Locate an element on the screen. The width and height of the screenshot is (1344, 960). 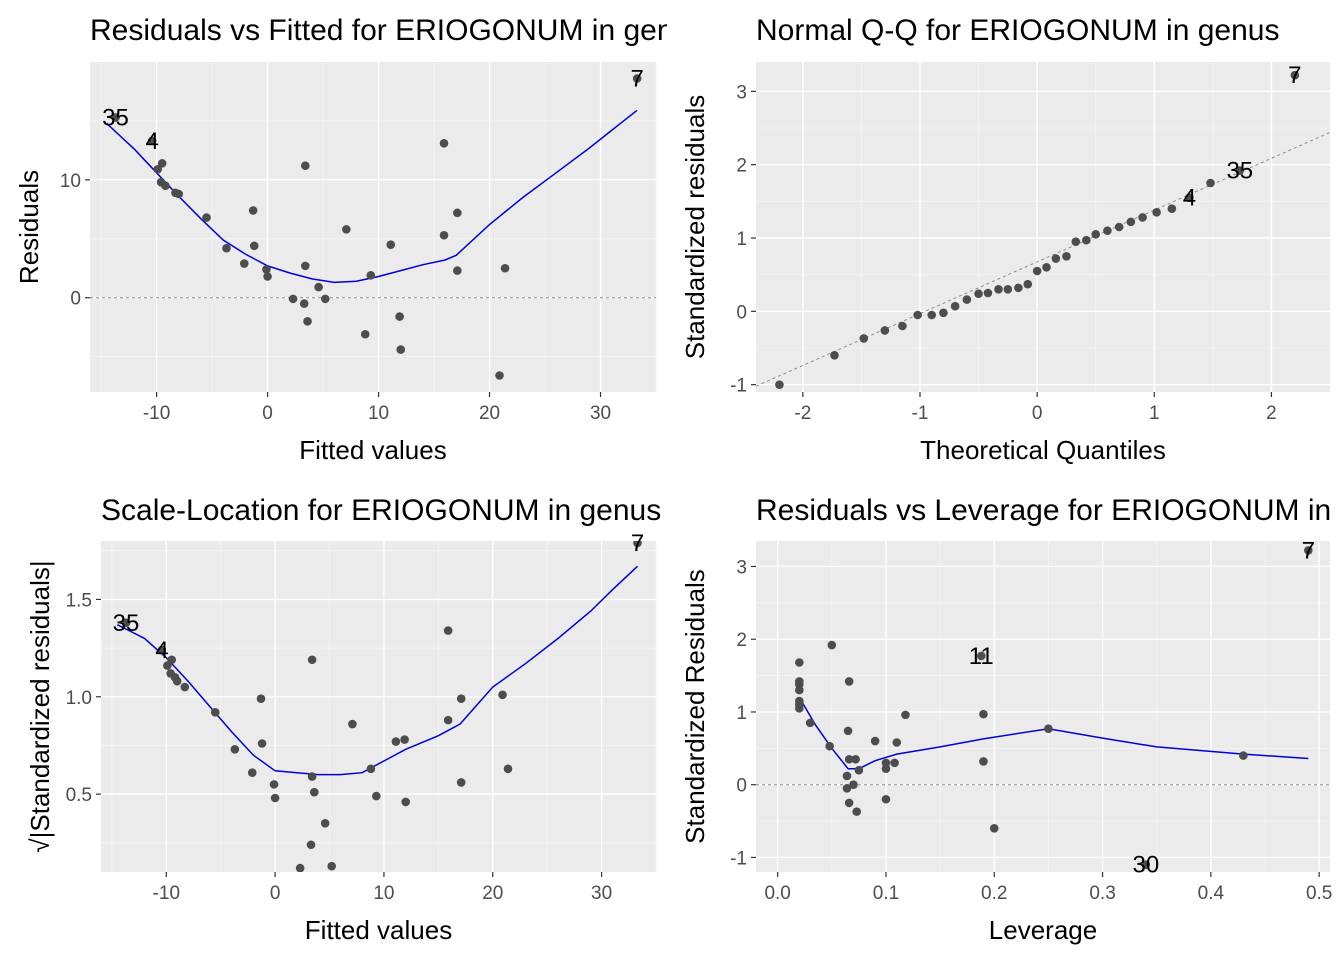
y-tick-label: 10 is located at coordinates (70, 181).